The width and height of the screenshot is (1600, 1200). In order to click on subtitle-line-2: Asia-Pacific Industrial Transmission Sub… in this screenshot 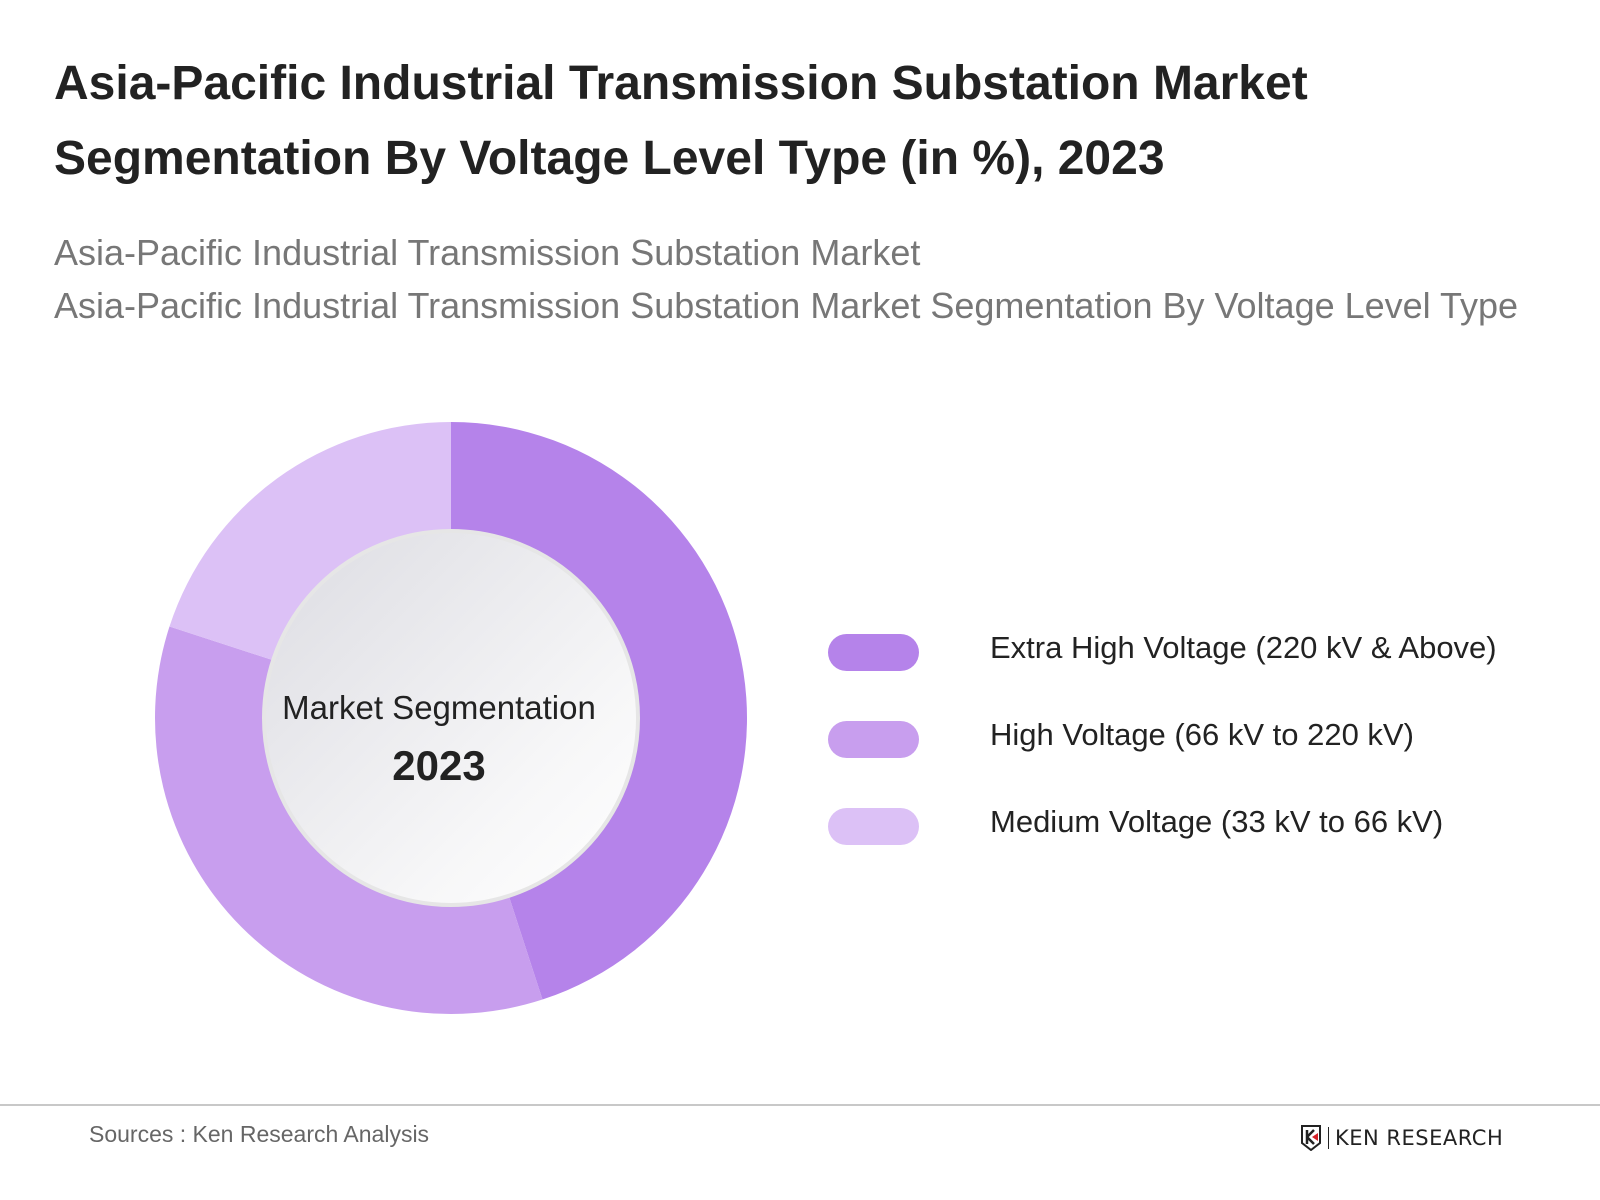, I will do `click(786, 305)`.